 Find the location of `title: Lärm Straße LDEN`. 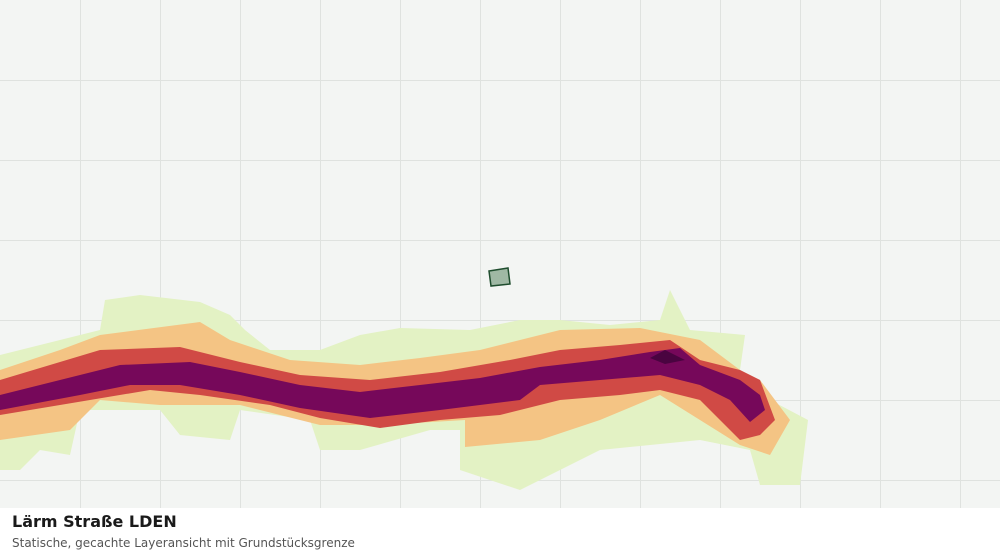

title: Lärm Straße LDEN is located at coordinates (94, 521).